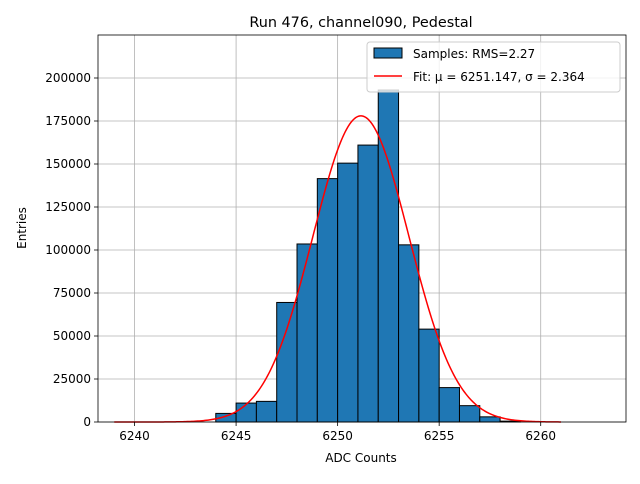  Describe the element at coordinates (87, 422) in the screenshot. I see `y-tick-label: 0` at that location.